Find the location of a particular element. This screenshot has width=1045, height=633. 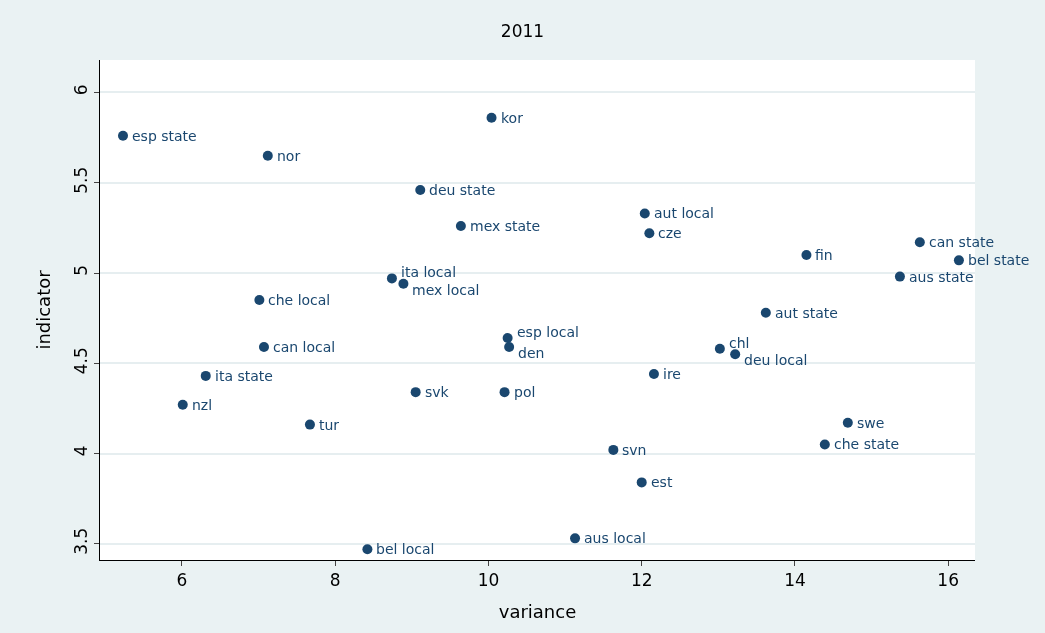

x-tick-label: 14 is located at coordinates (795, 580).